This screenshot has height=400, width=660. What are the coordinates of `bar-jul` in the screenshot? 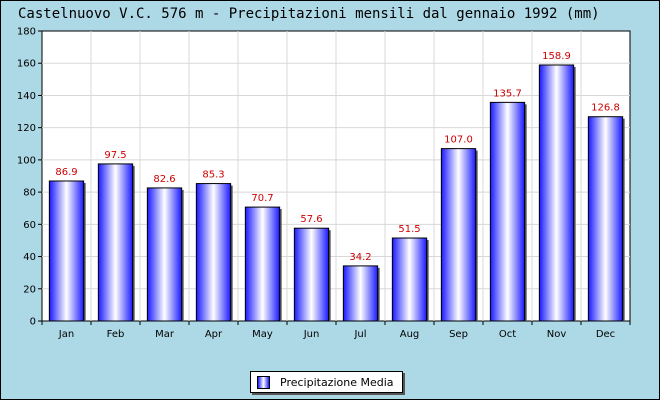 It's located at (360, 293).